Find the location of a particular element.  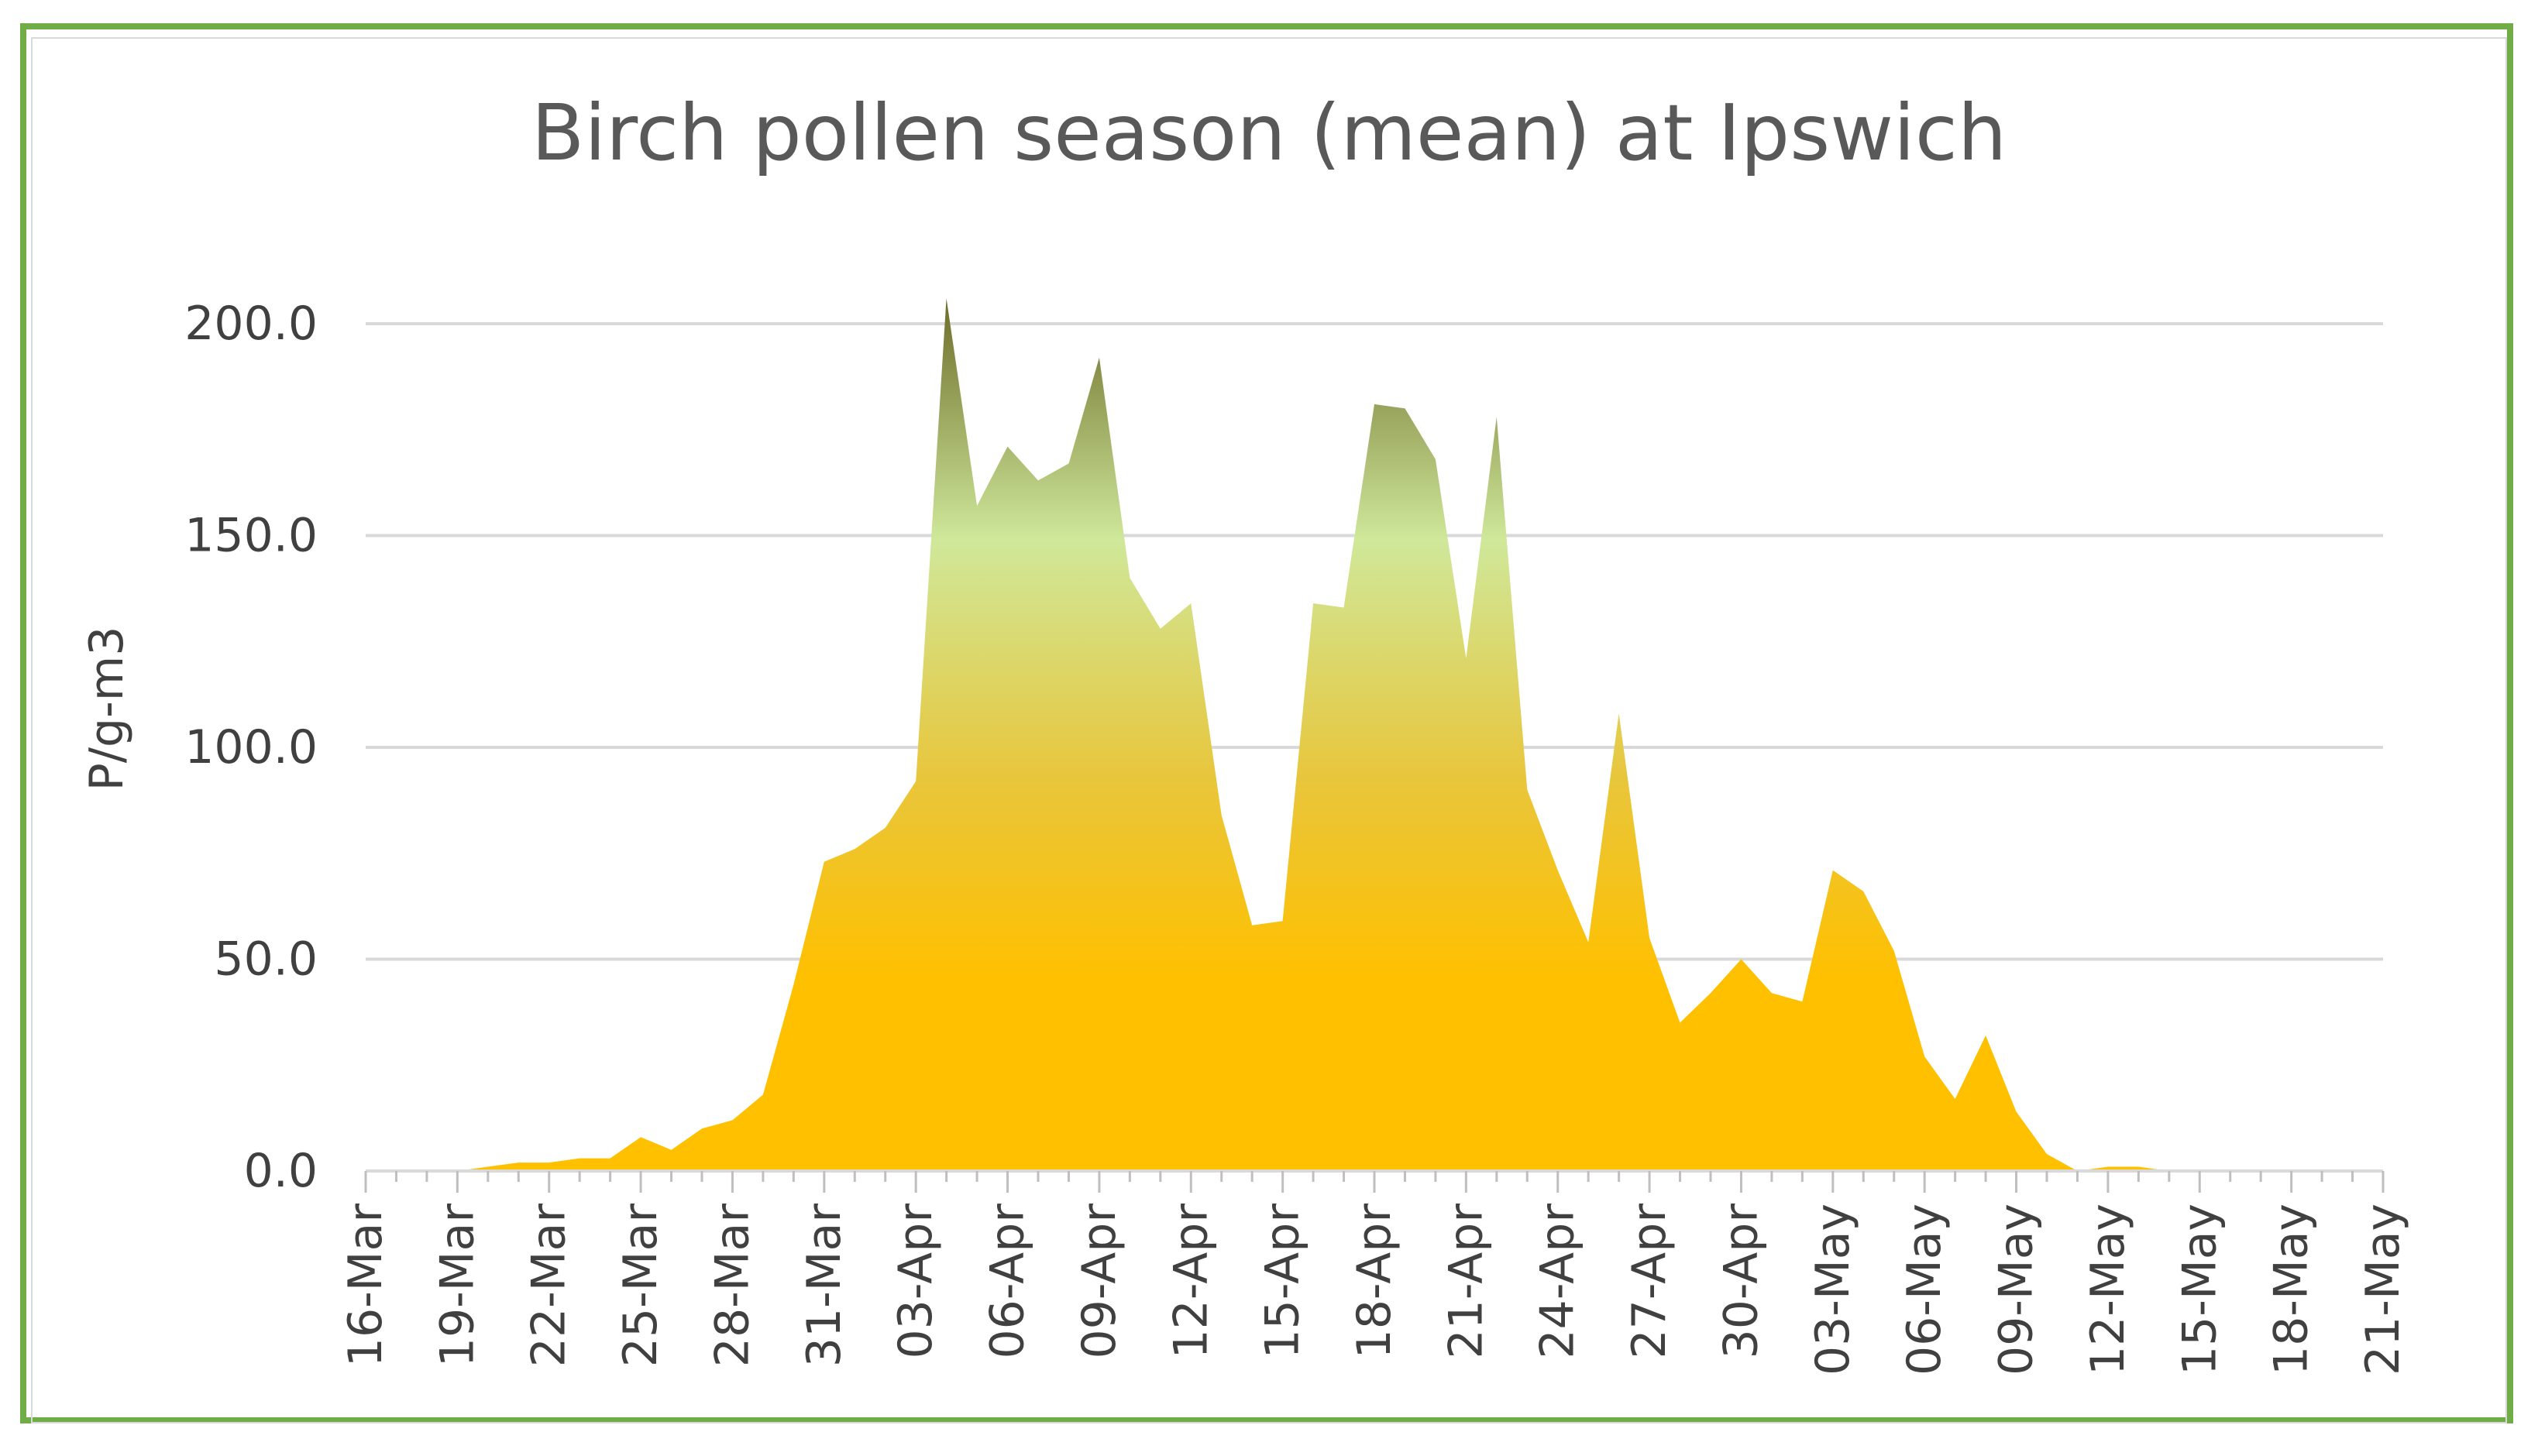

x-tick-label: 31-Mar is located at coordinates (824, 1286).